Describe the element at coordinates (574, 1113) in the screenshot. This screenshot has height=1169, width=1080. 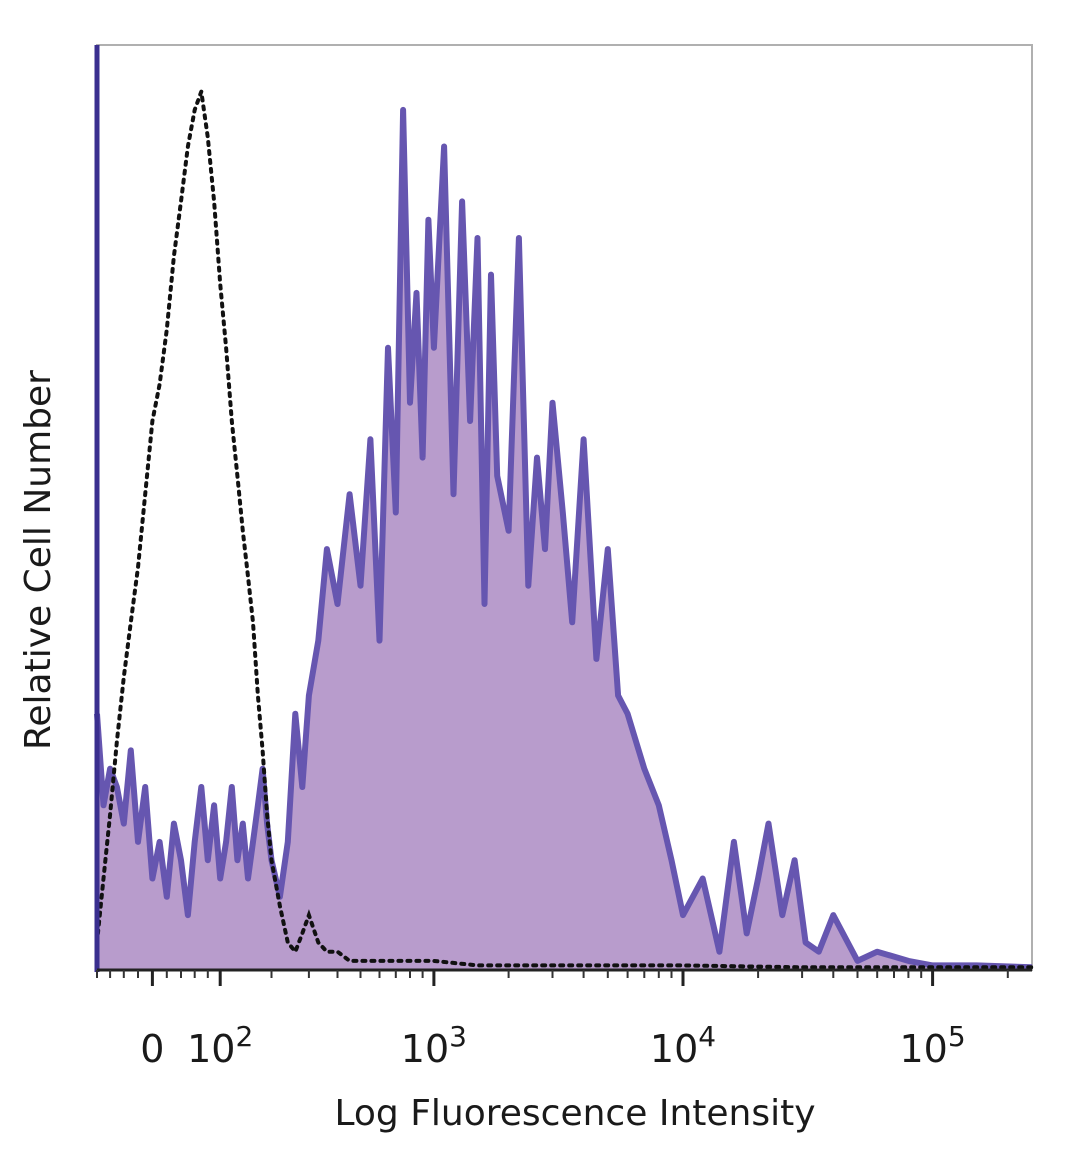
I see `x-axis-title: Log Fluorescence Intensity` at that location.